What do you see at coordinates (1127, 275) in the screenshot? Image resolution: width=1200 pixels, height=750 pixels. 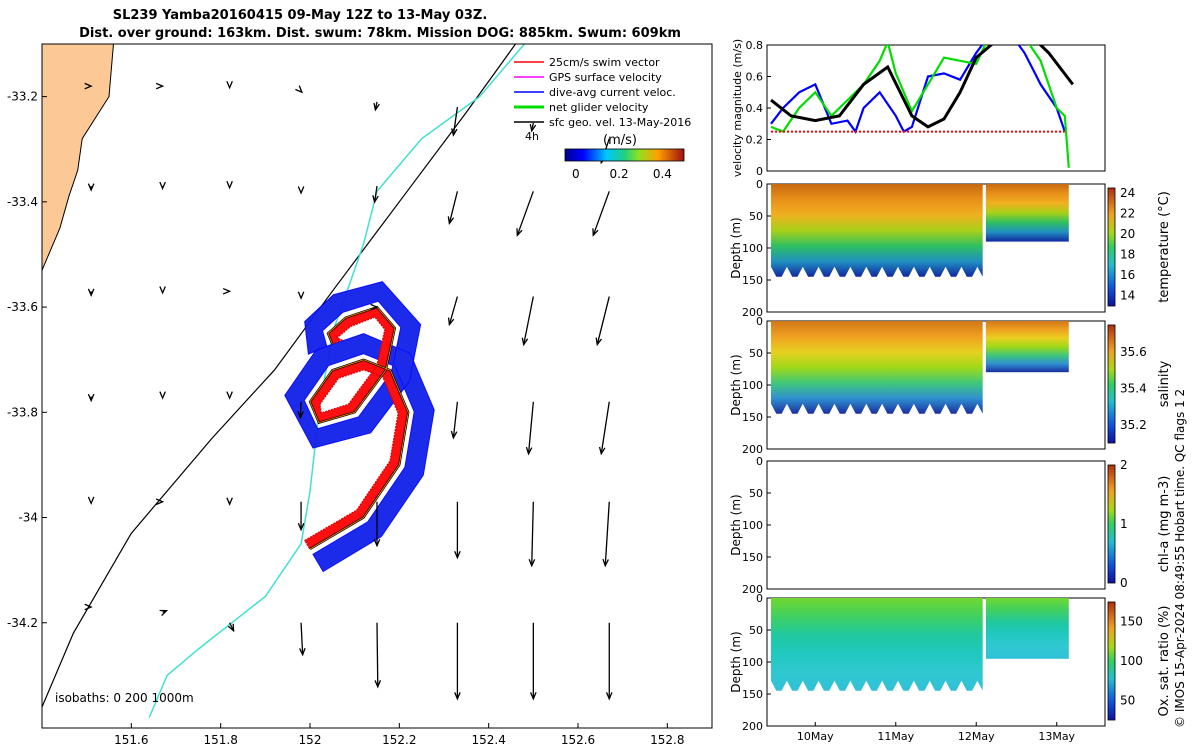 I see `section-colorbar-tick-label: 16` at bounding box center [1127, 275].